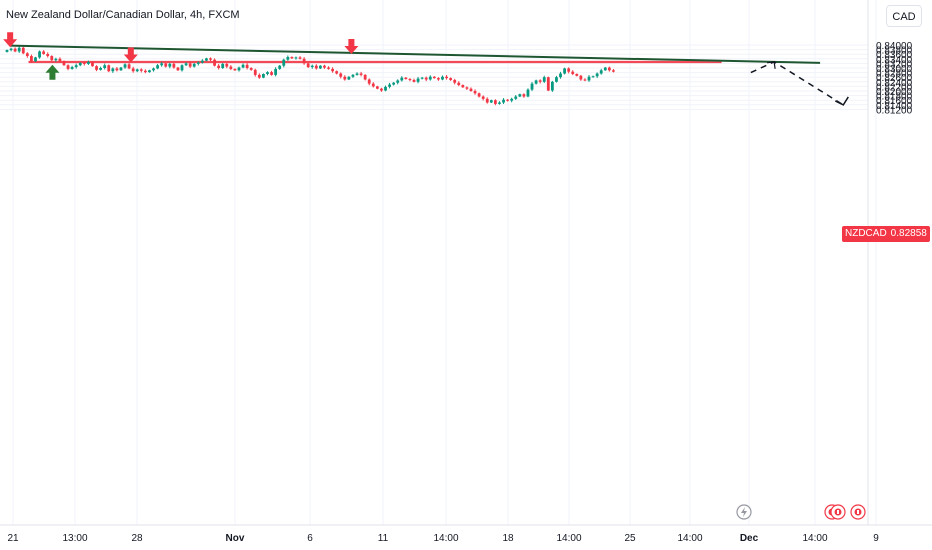 The height and width of the screenshot is (550, 932). I want to click on time-tick-label: Dec, so click(749, 538).